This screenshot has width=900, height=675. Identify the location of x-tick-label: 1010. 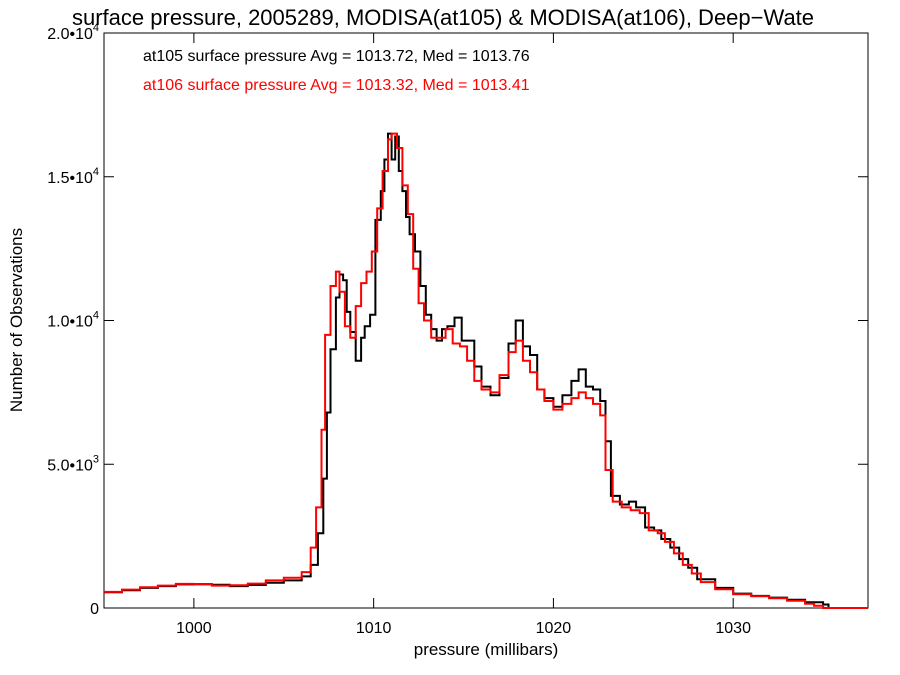
(374, 628).